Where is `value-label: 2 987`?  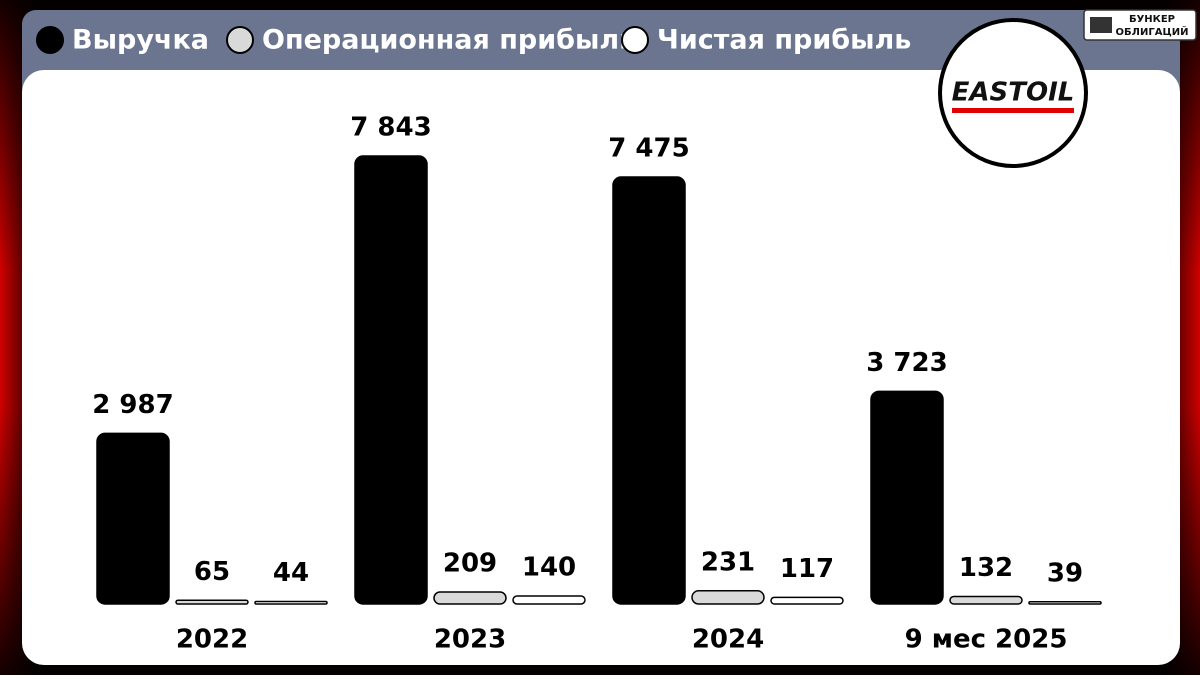
value-label: 2 987 is located at coordinates (132, 405).